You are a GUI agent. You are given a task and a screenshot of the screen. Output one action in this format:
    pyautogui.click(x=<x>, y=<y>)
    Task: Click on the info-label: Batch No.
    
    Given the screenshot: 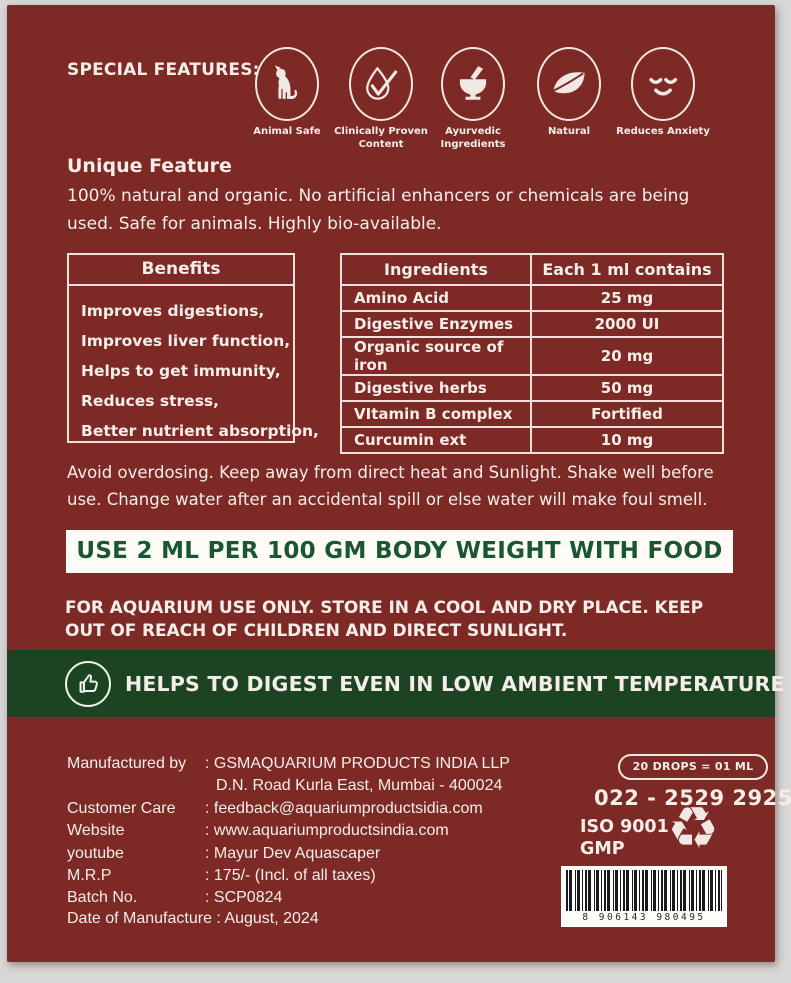 What is the action you would take?
    pyautogui.click(x=102, y=898)
    